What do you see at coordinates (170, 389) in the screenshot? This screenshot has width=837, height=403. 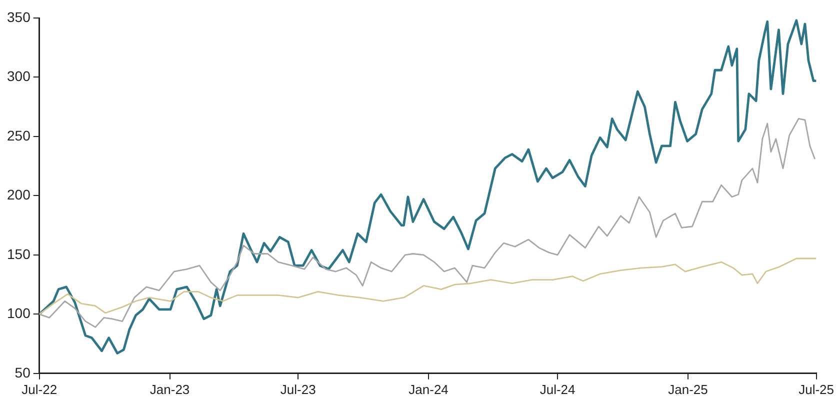 I see `x-tick-label: Jan-23` at bounding box center [170, 389].